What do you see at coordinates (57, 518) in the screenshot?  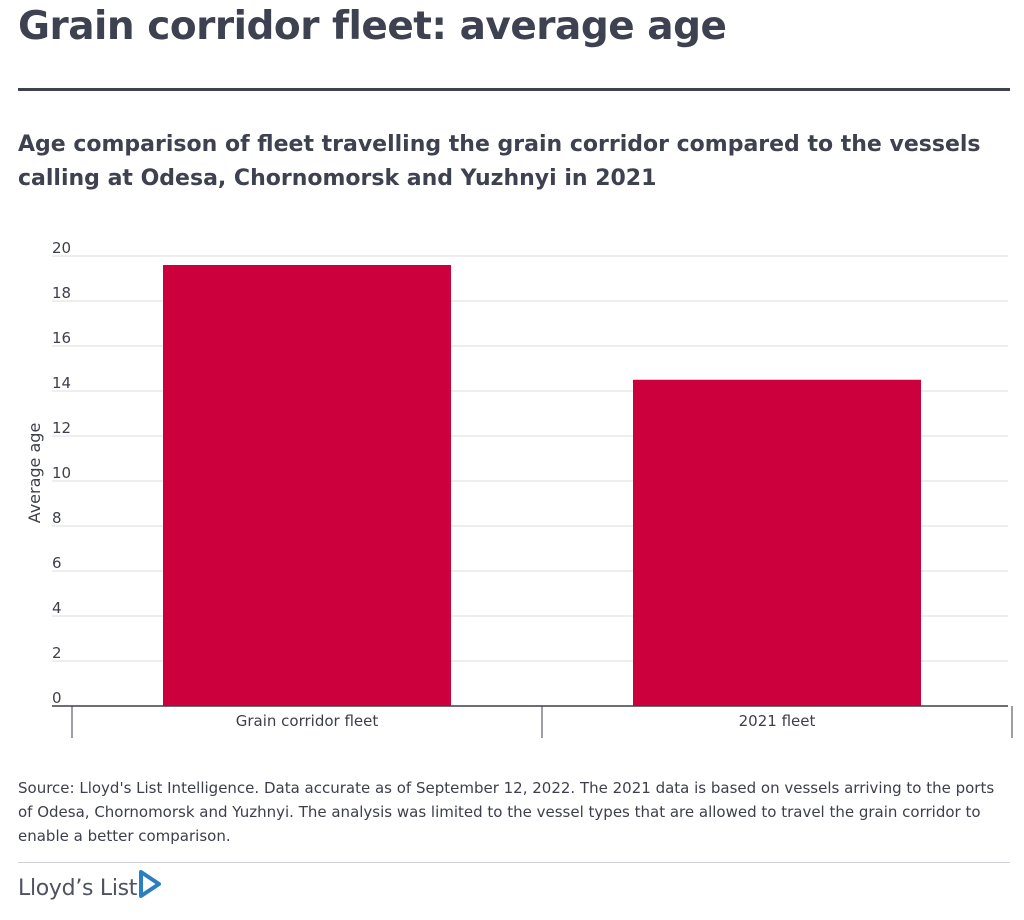 I see `y-tick-label: 8` at bounding box center [57, 518].